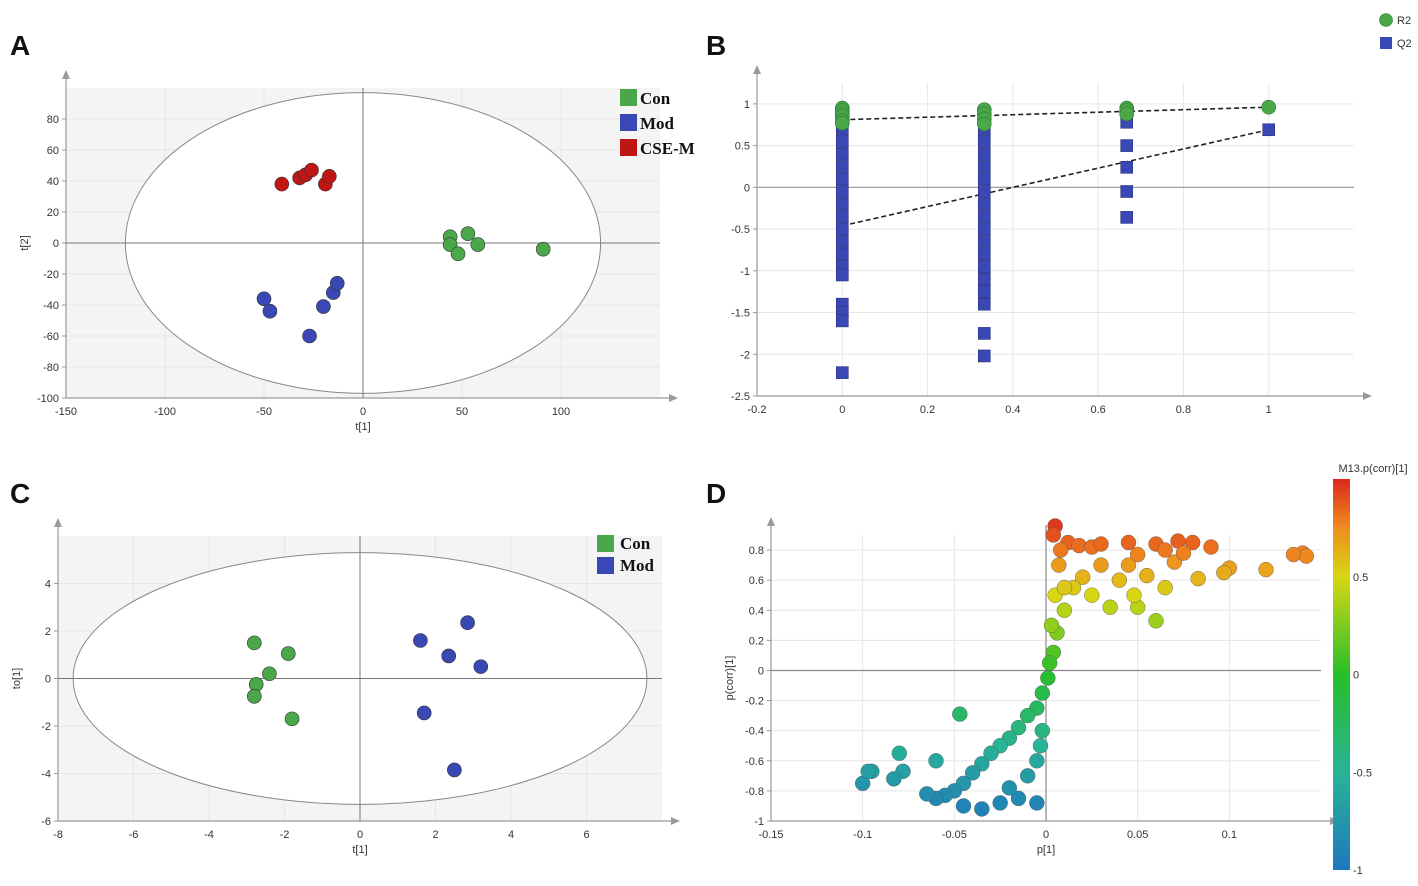  Describe the element at coordinates (745, 272) in the screenshot. I see `y-tick-label: -1` at that location.